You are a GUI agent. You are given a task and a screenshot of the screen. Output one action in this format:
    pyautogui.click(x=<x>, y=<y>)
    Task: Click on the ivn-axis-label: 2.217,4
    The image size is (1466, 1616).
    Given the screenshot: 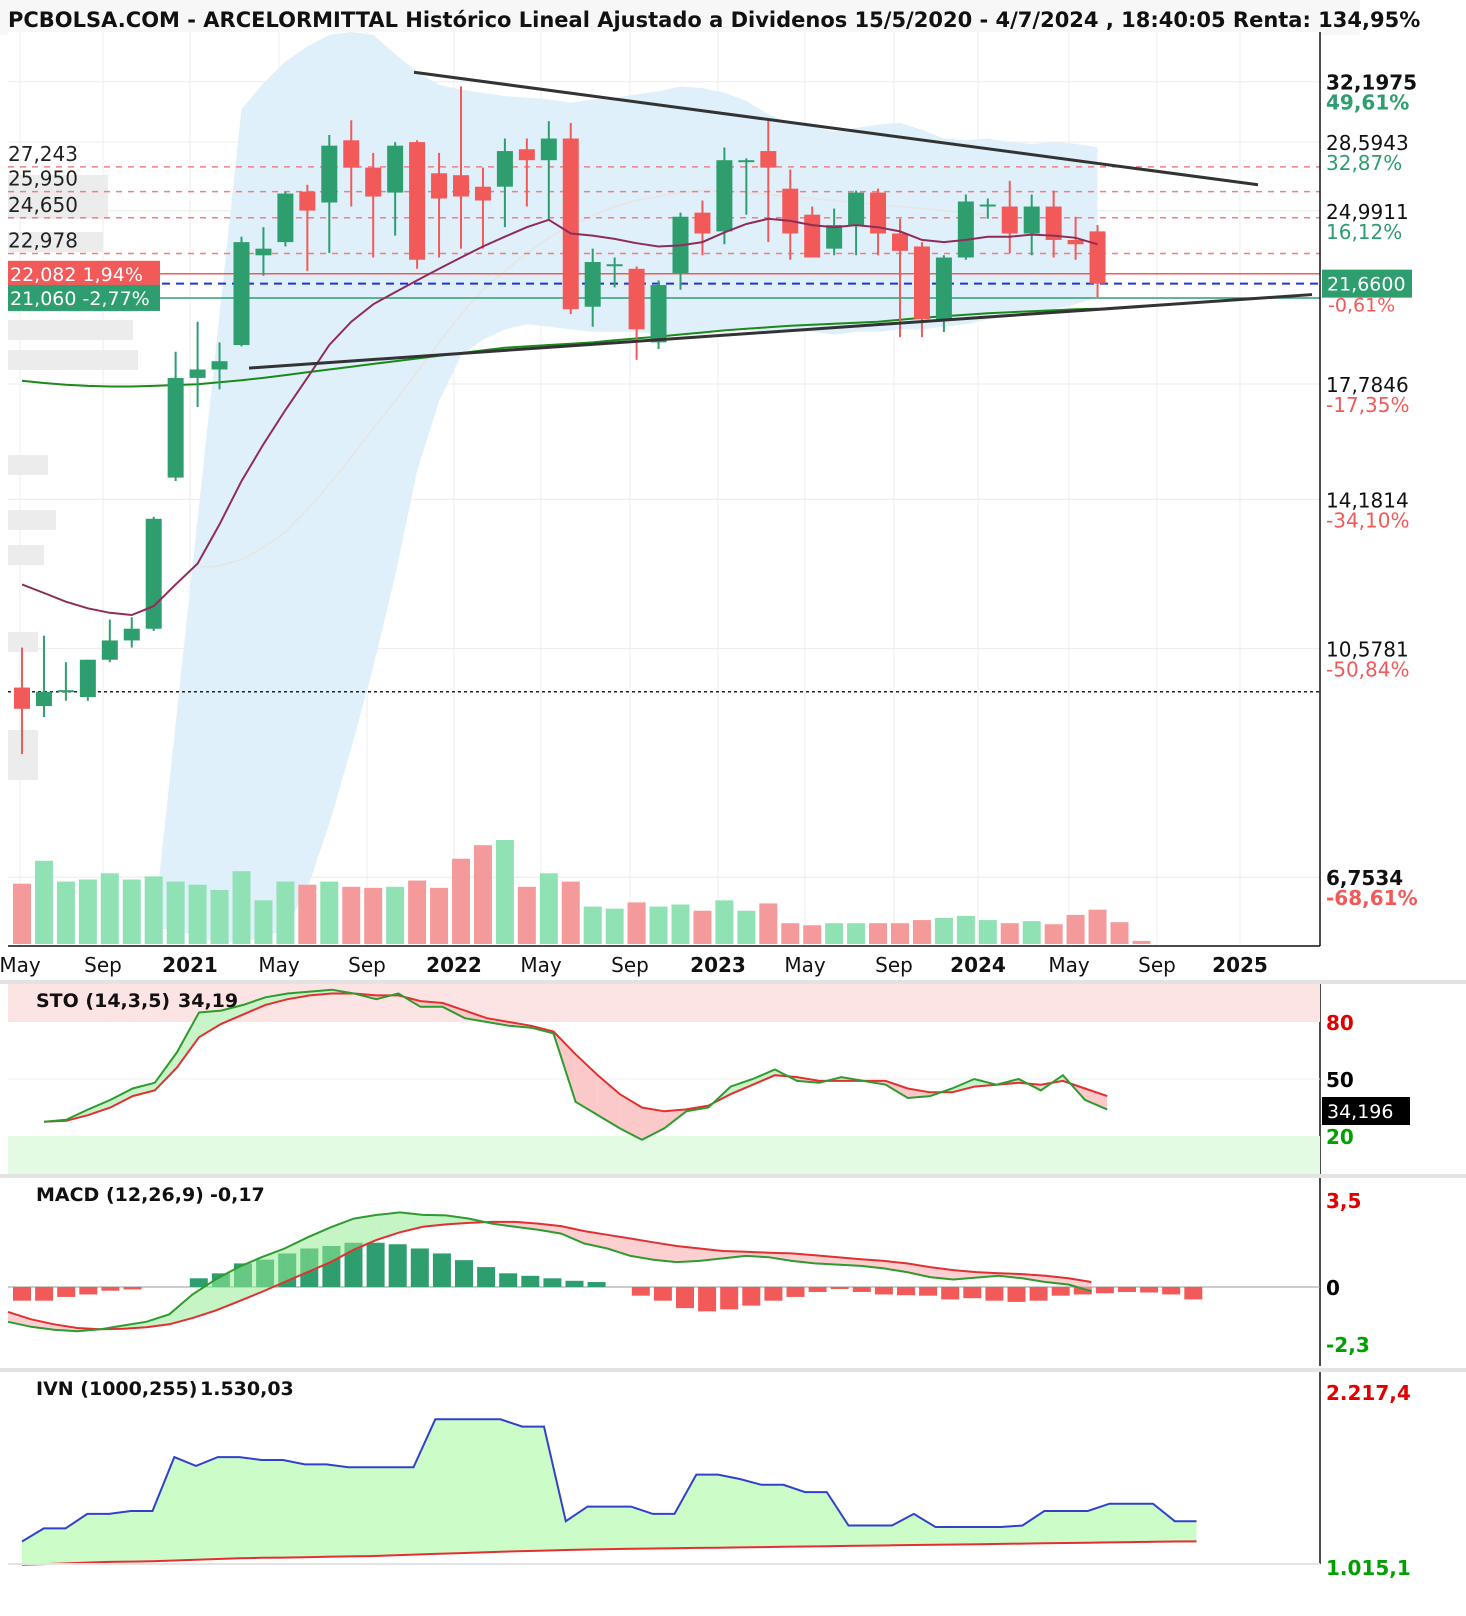 What is the action you would take?
    pyautogui.click(x=1368, y=1393)
    